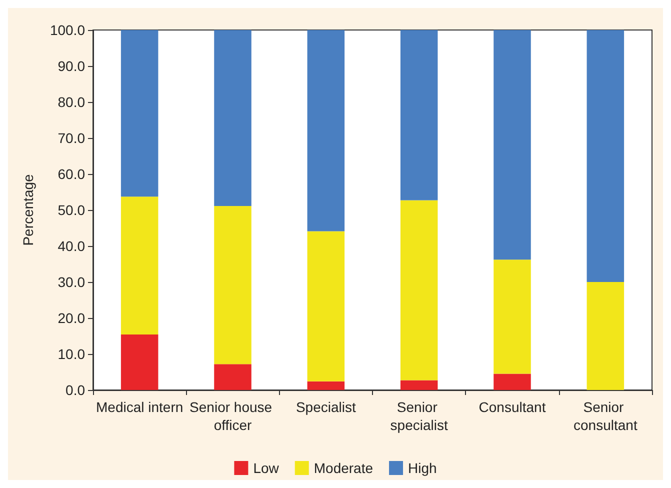 This screenshot has height=488, width=671. What do you see at coordinates (72, 318) in the screenshot?
I see `y-tick-label: 20.0` at bounding box center [72, 318].